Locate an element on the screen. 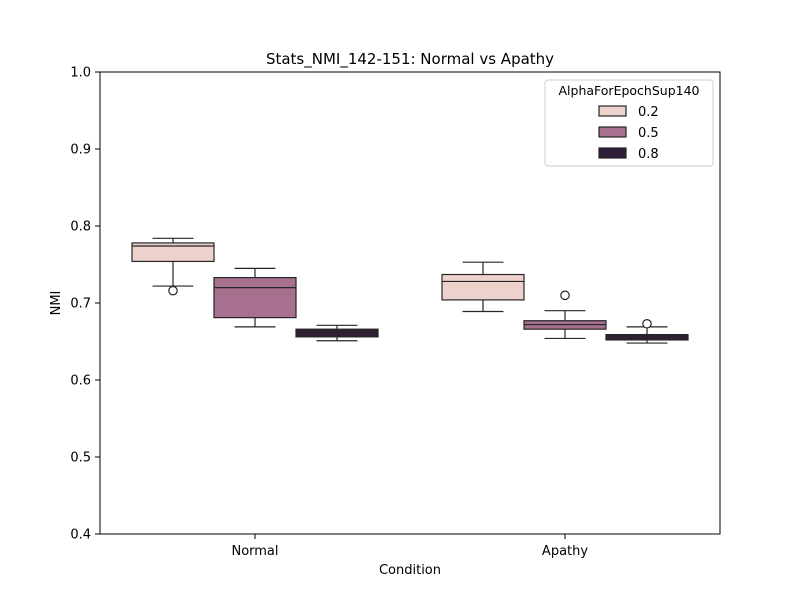 This screenshot has width=800, height=600. legend-swatch-0.2 is located at coordinates (612, 111).